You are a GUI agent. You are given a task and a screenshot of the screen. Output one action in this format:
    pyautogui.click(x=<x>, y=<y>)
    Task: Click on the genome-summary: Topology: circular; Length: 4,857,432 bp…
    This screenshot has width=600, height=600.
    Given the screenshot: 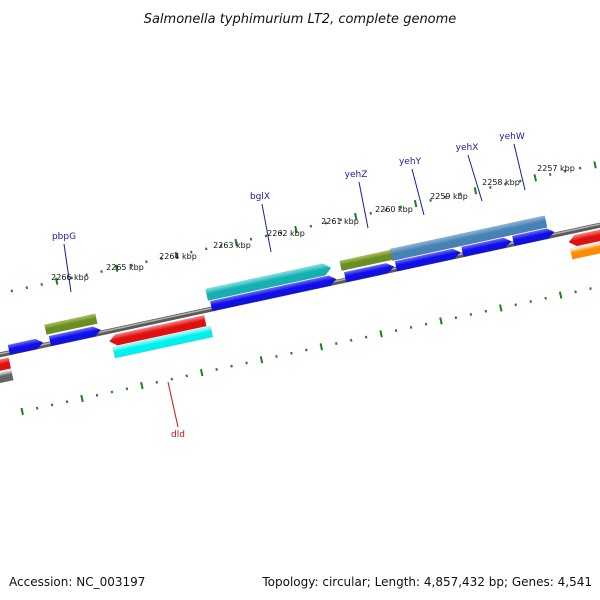 What is the action you would take?
    pyautogui.click(x=426, y=582)
    